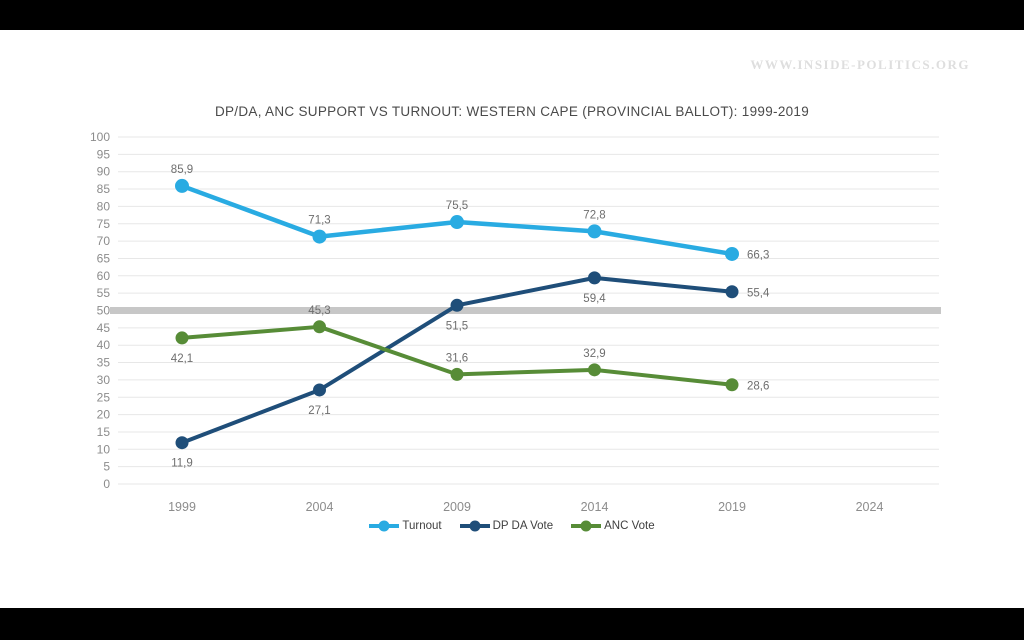 The height and width of the screenshot is (640, 1024). What do you see at coordinates (319, 390) in the screenshot?
I see `data-point-dp-da-vote-2004` at bounding box center [319, 390].